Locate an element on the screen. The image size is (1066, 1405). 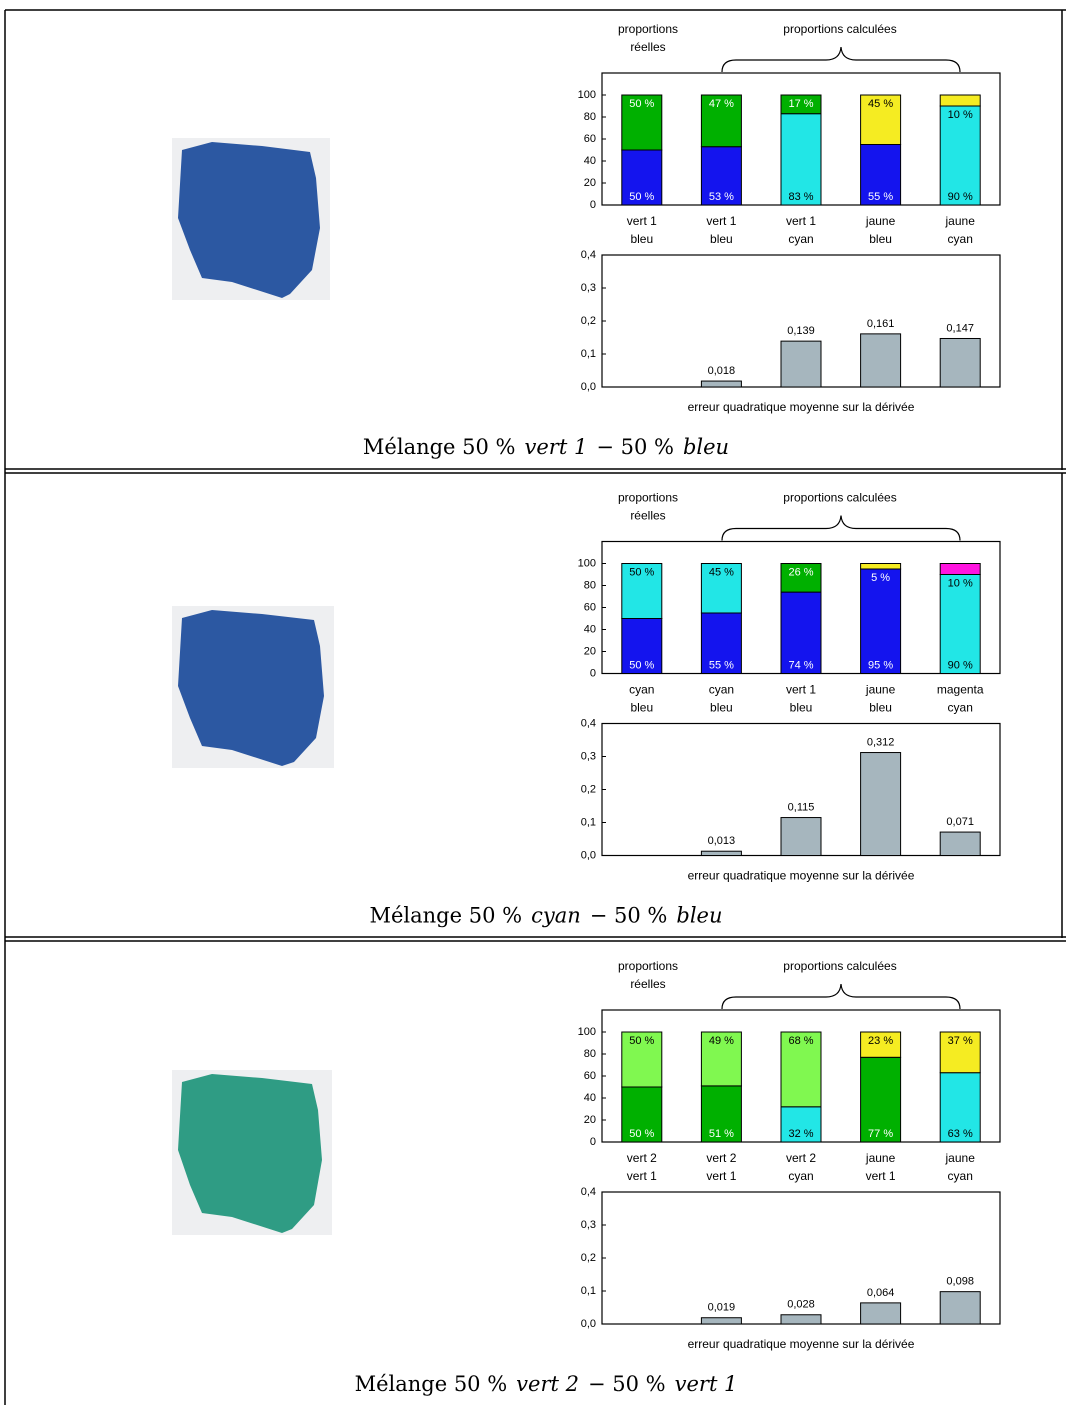
value-label: 0,071 is located at coordinates (960, 822).